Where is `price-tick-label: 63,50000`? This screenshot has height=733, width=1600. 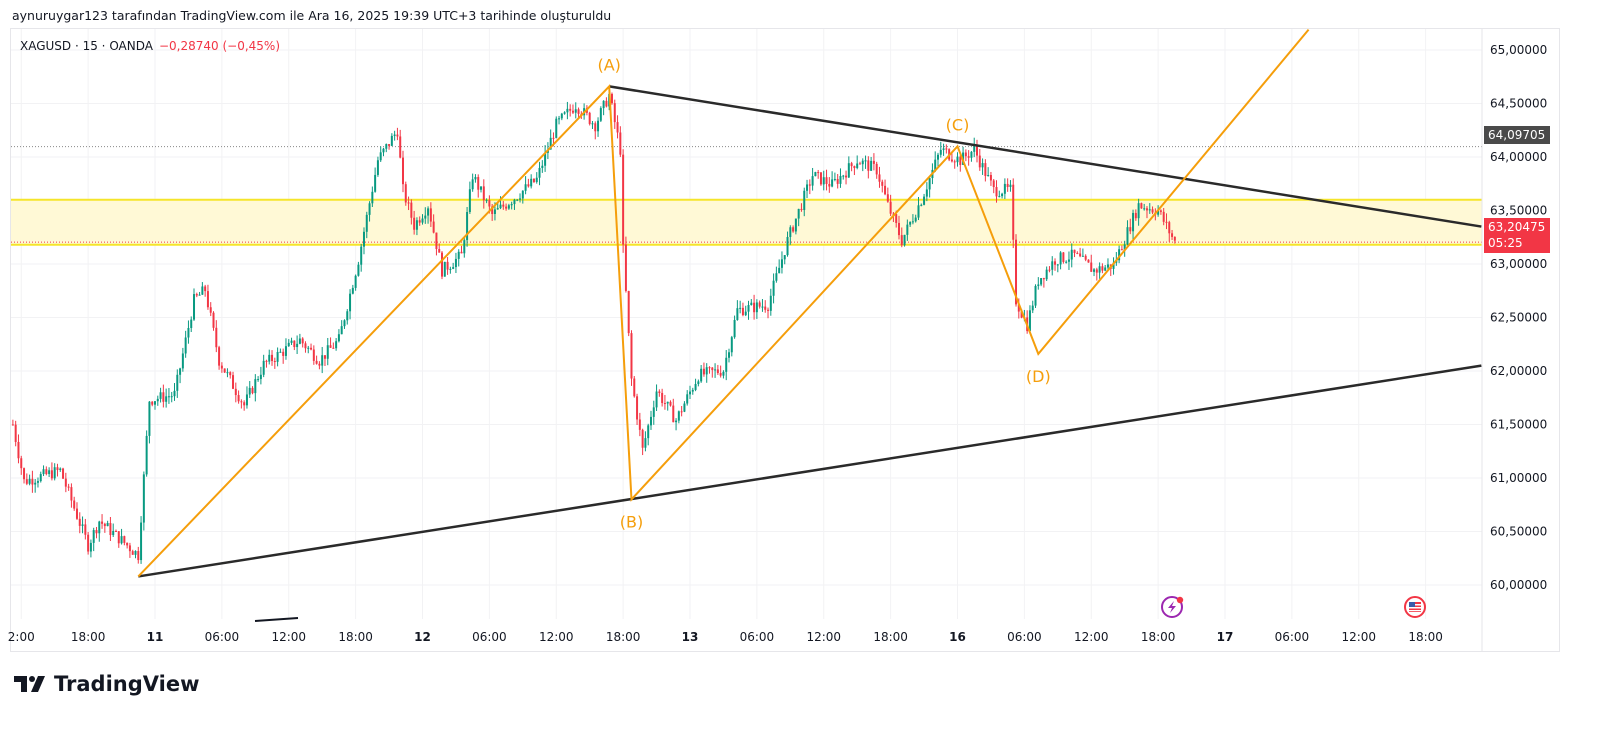
price-tick-label: 63,50000 is located at coordinates (1518, 211).